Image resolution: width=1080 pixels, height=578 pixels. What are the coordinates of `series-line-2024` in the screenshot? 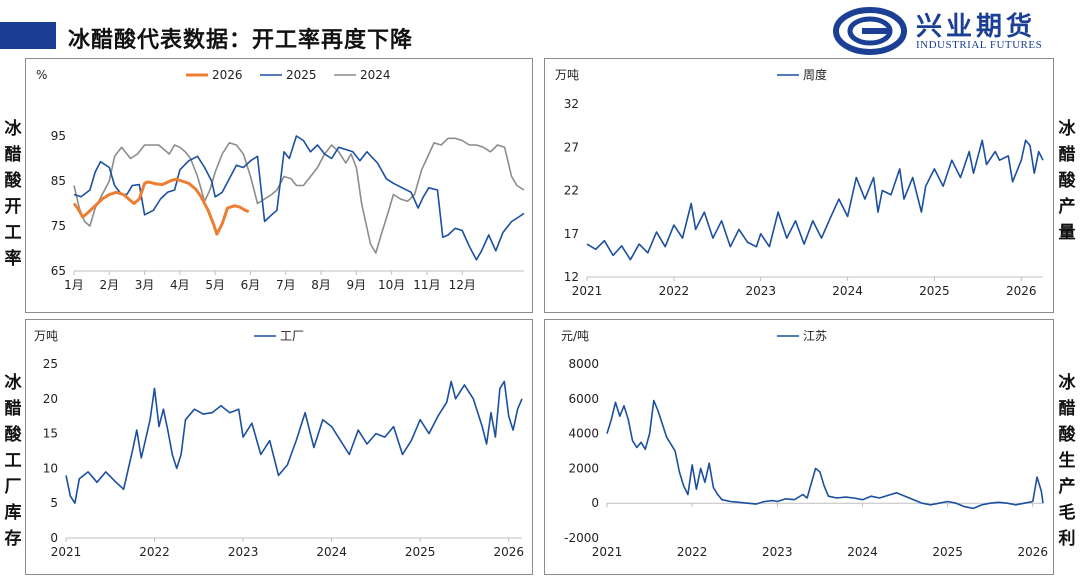 It's located at (299, 195).